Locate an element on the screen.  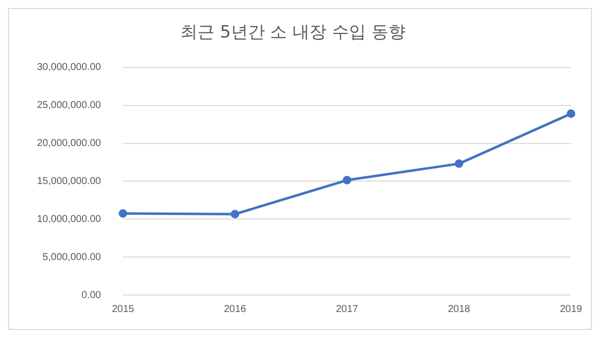
y-tick-label: 0.00 is located at coordinates (91, 295).